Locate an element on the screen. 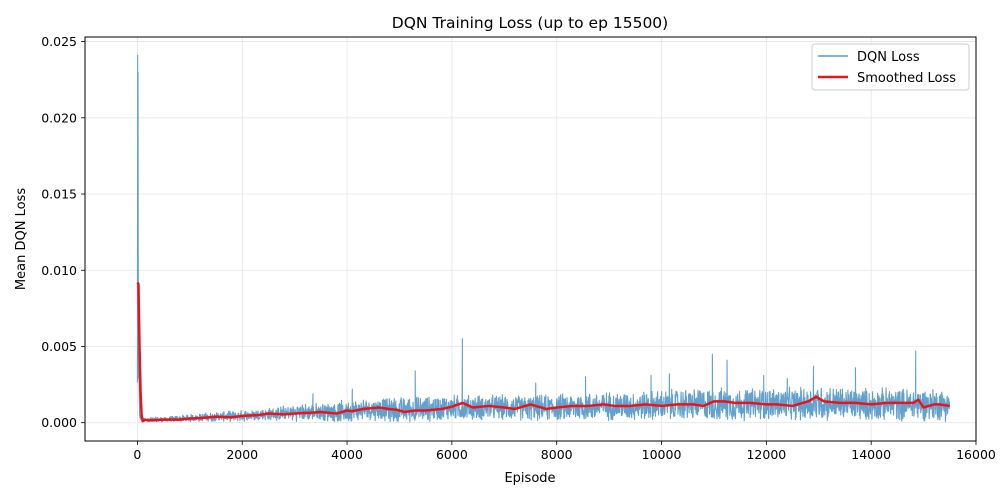 This screenshot has width=1000, height=500. y-tick-label: 0.020 is located at coordinates (59, 117).